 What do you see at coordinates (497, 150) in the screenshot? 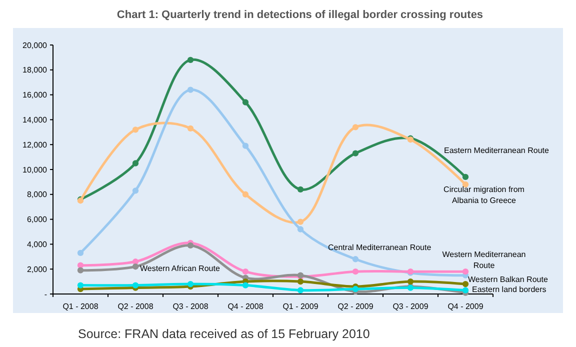
I see `series-label: Eastern Mediterranean Route` at bounding box center [497, 150].